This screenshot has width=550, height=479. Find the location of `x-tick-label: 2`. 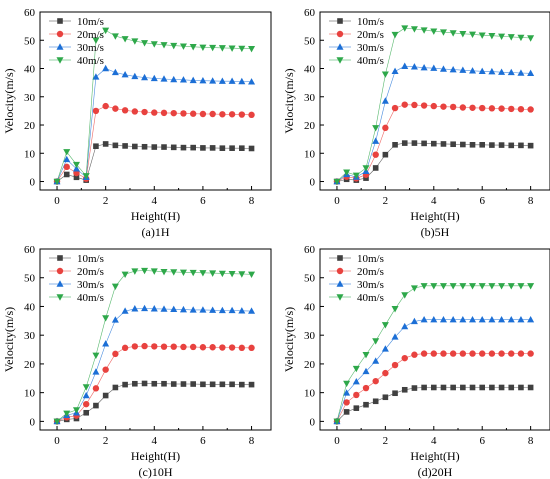

x-tick-label: 2 is located at coordinates (386, 201).